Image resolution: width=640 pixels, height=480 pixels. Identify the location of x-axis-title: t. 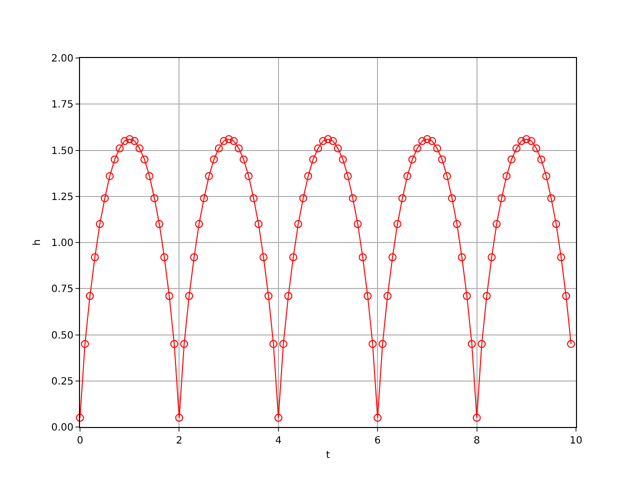
(328, 455).